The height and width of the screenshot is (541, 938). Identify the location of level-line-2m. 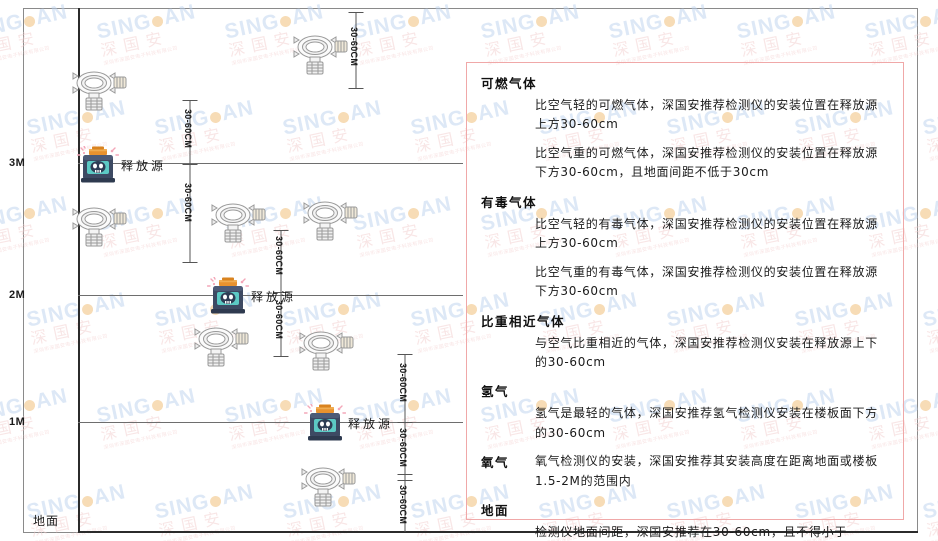
(270, 295).